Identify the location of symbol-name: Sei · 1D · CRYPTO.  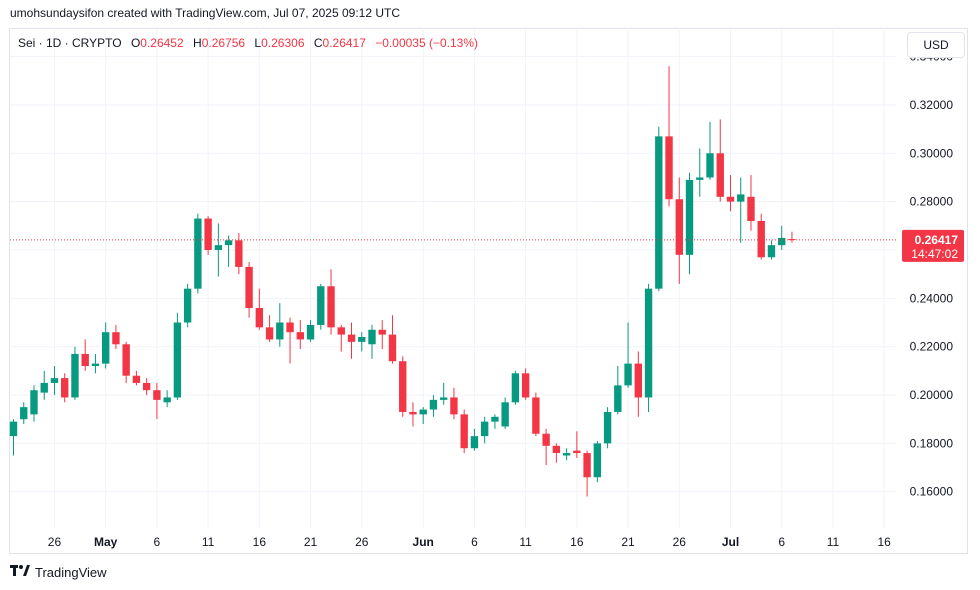
(70, 43).